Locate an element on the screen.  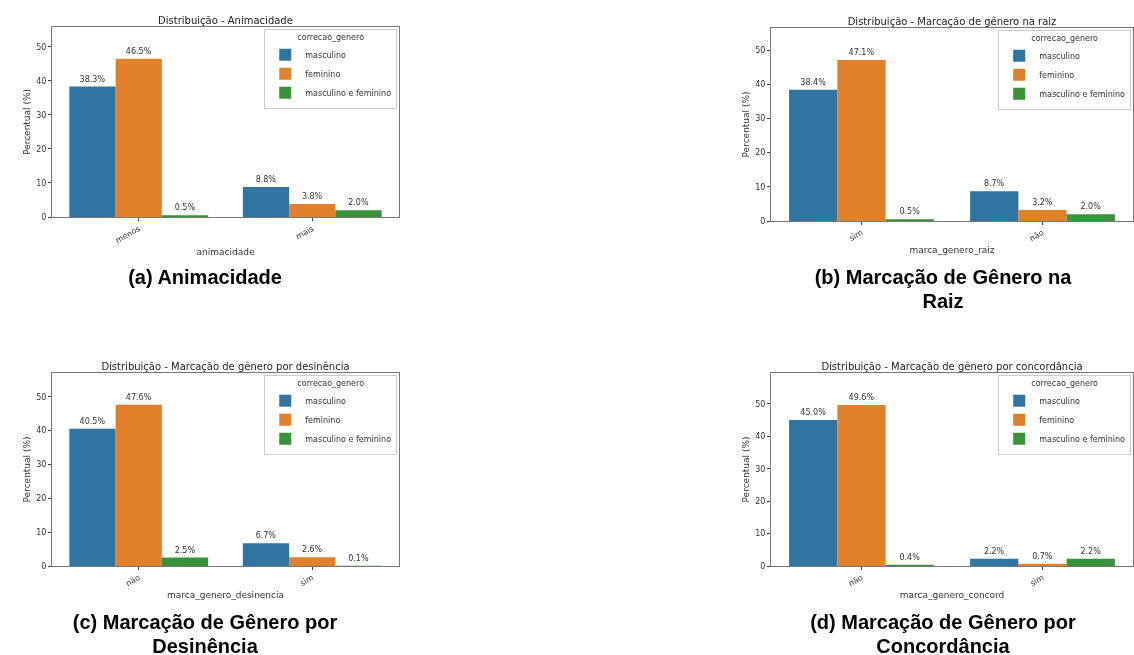
data-label: 47.6% is located at coordinates (138, 397).